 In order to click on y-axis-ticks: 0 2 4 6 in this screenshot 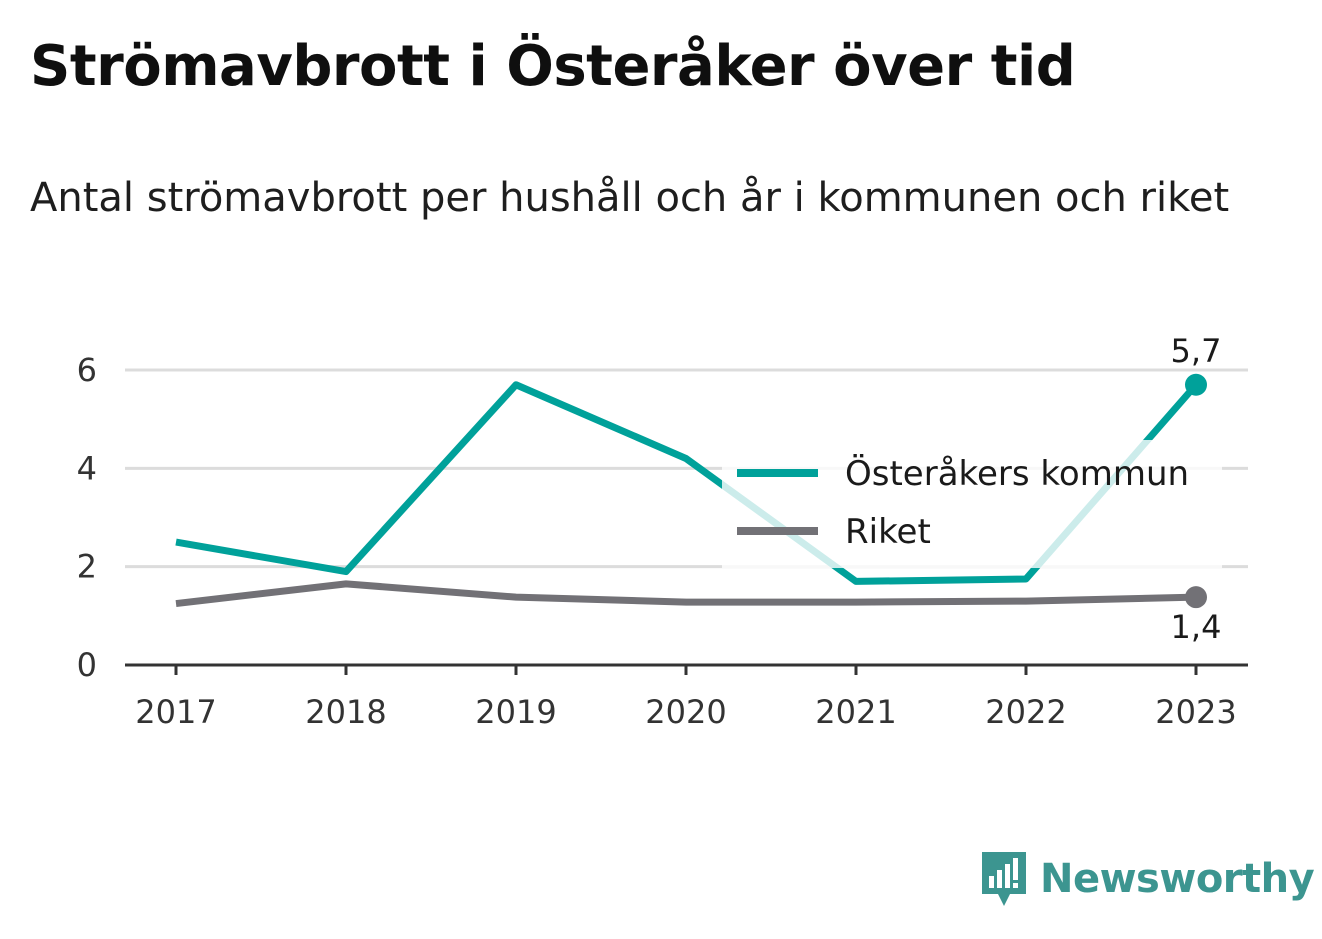, I will do `click(87, 517)`.